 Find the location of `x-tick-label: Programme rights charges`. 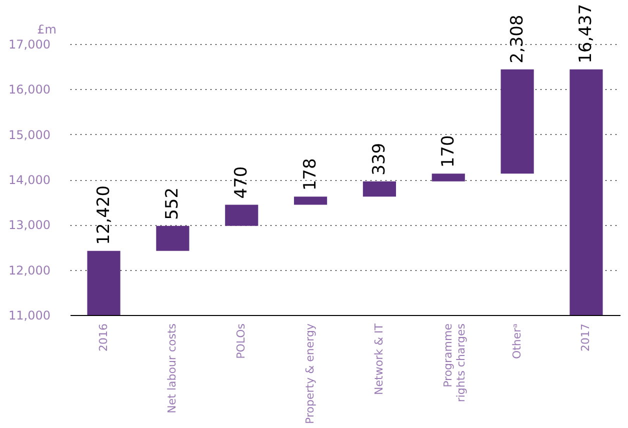

x-tick-label: Programme rights charges is located at coordinates (454, 362).